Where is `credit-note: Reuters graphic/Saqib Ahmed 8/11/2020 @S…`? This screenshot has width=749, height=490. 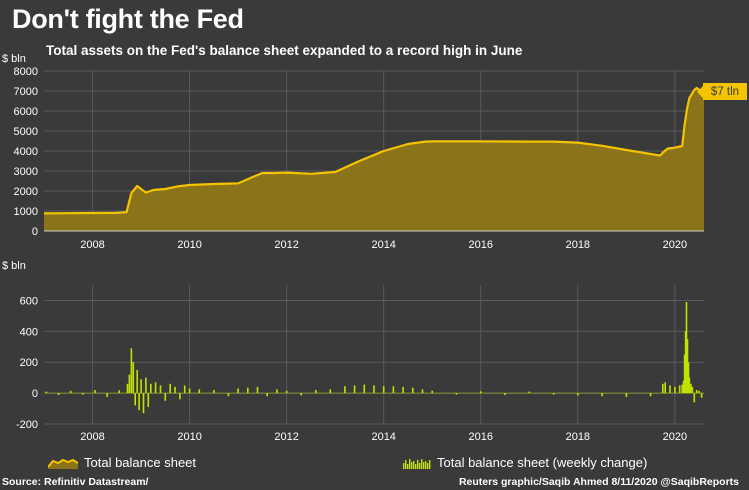 credit-note: Reuters graphic/Saqib Ahmed 8/11/2020 @S… is located at coordinates (598, 482).